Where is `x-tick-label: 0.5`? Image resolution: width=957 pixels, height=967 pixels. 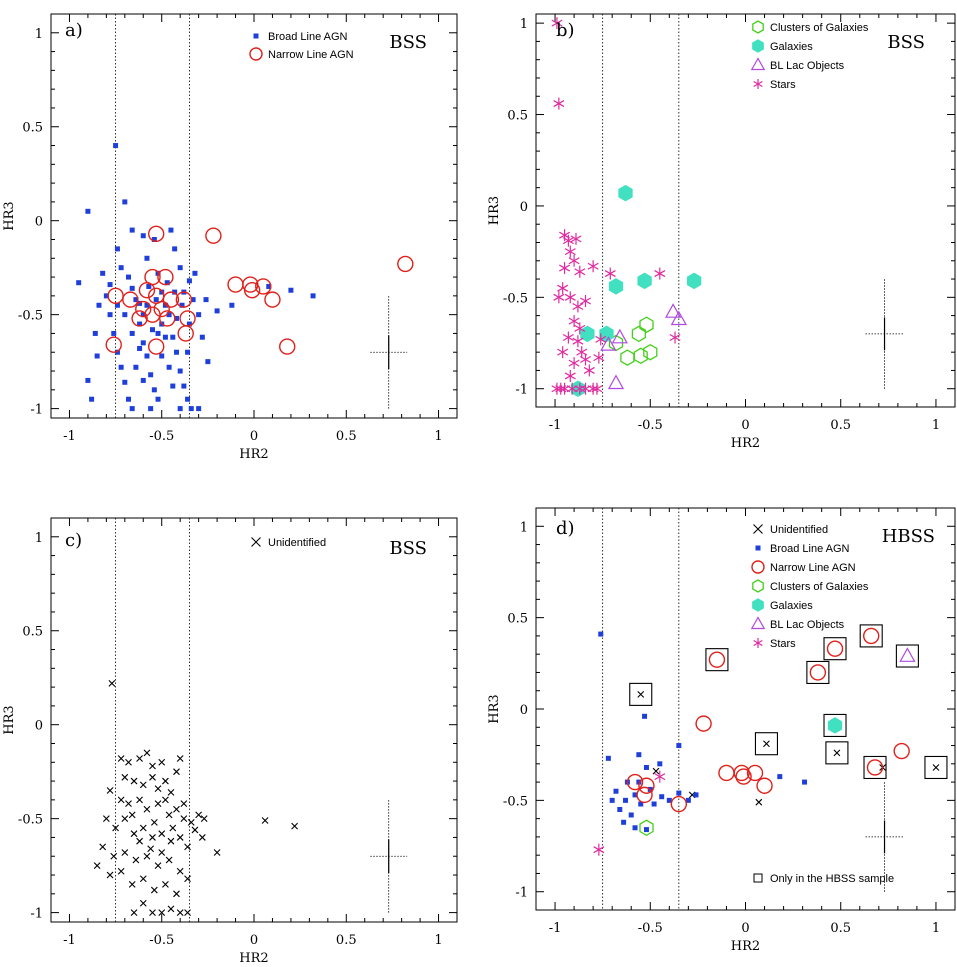 x-tick-label: 0.5 is located at coordinates (346, 940).